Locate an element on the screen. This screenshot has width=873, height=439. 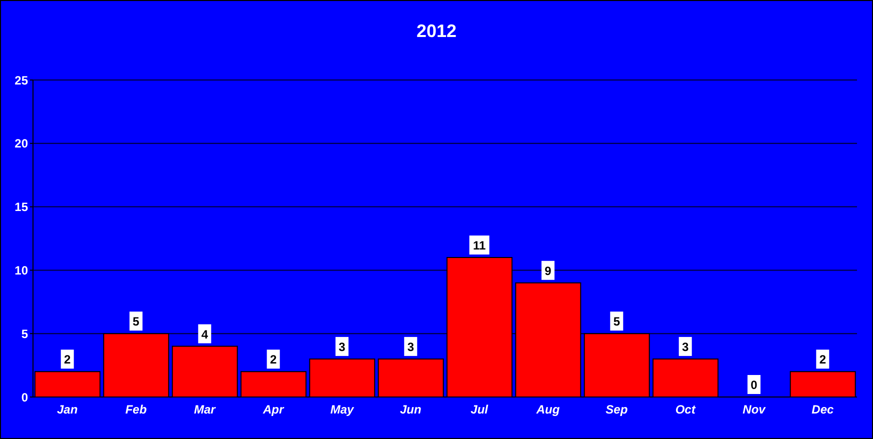
x-tick-label: Apr is located at coordinates (273, 409).